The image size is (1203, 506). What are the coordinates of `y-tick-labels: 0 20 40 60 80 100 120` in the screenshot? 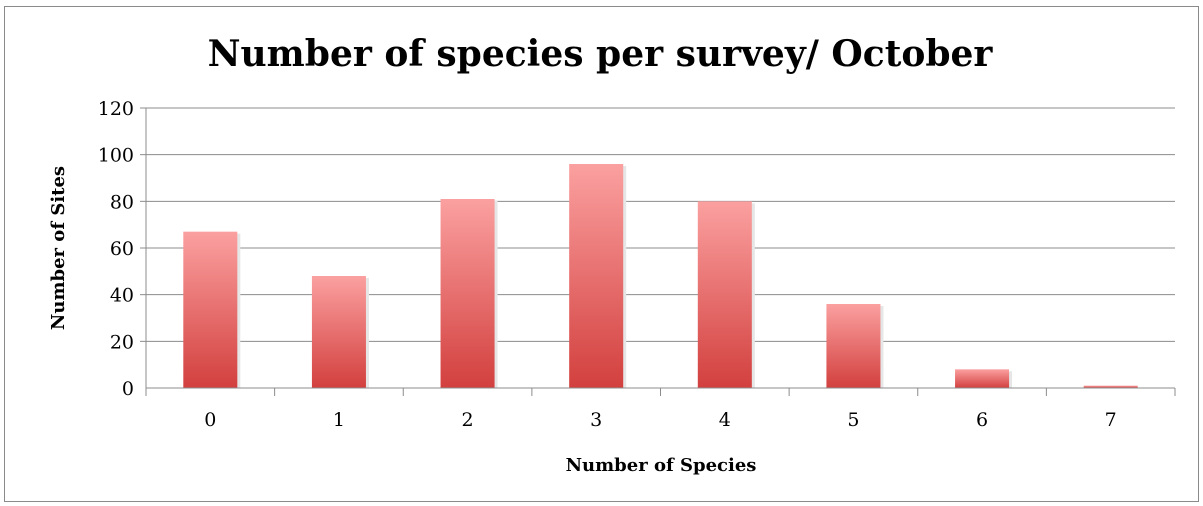 It's located at (116, 249).